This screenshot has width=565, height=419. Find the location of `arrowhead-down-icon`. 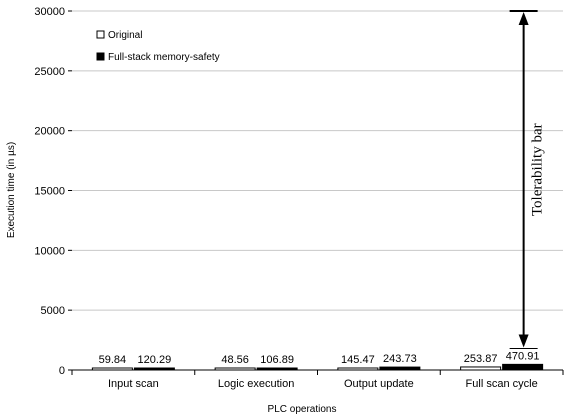

arrowhead-down-icon is located at coordinates (524, 340).